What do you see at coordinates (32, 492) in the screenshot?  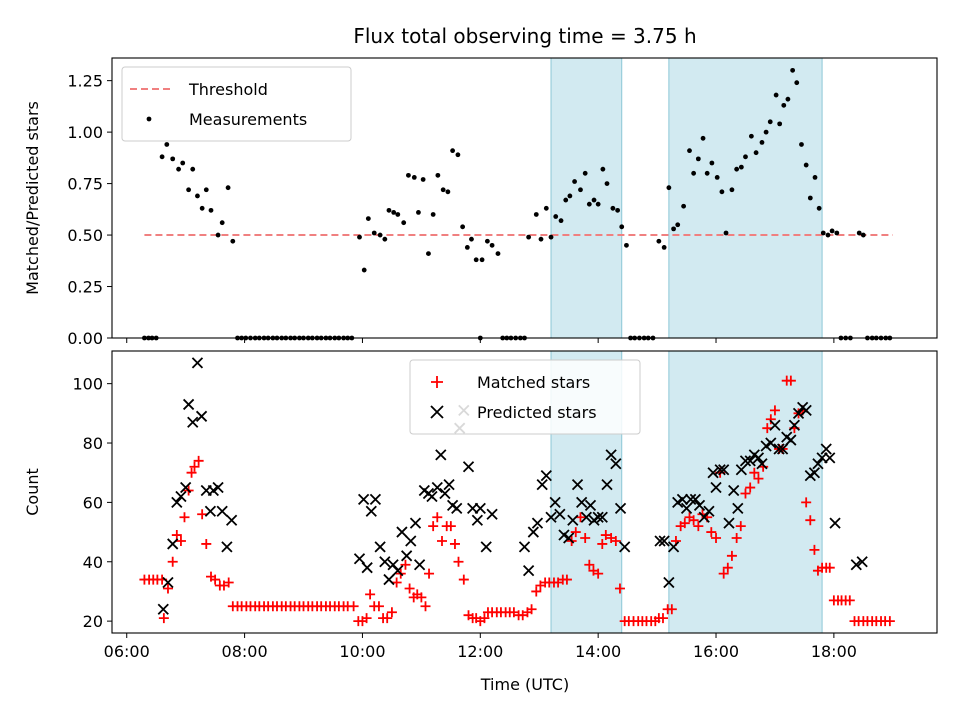 I see `y-axis-label: Count` at bounding box center [32, 492].